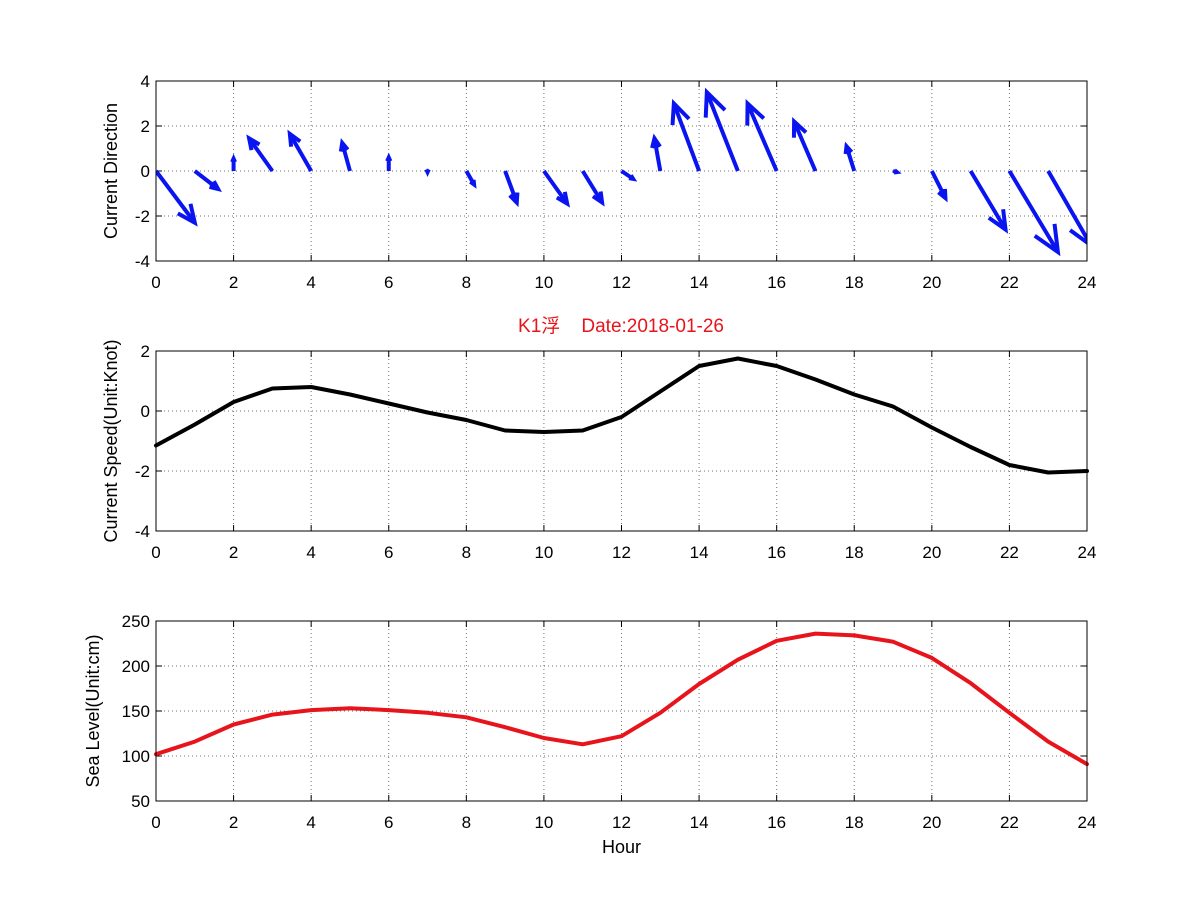 The image size is (1201, 901). I want to click on sealevel-ytick-label: 50, so click(140, 801).